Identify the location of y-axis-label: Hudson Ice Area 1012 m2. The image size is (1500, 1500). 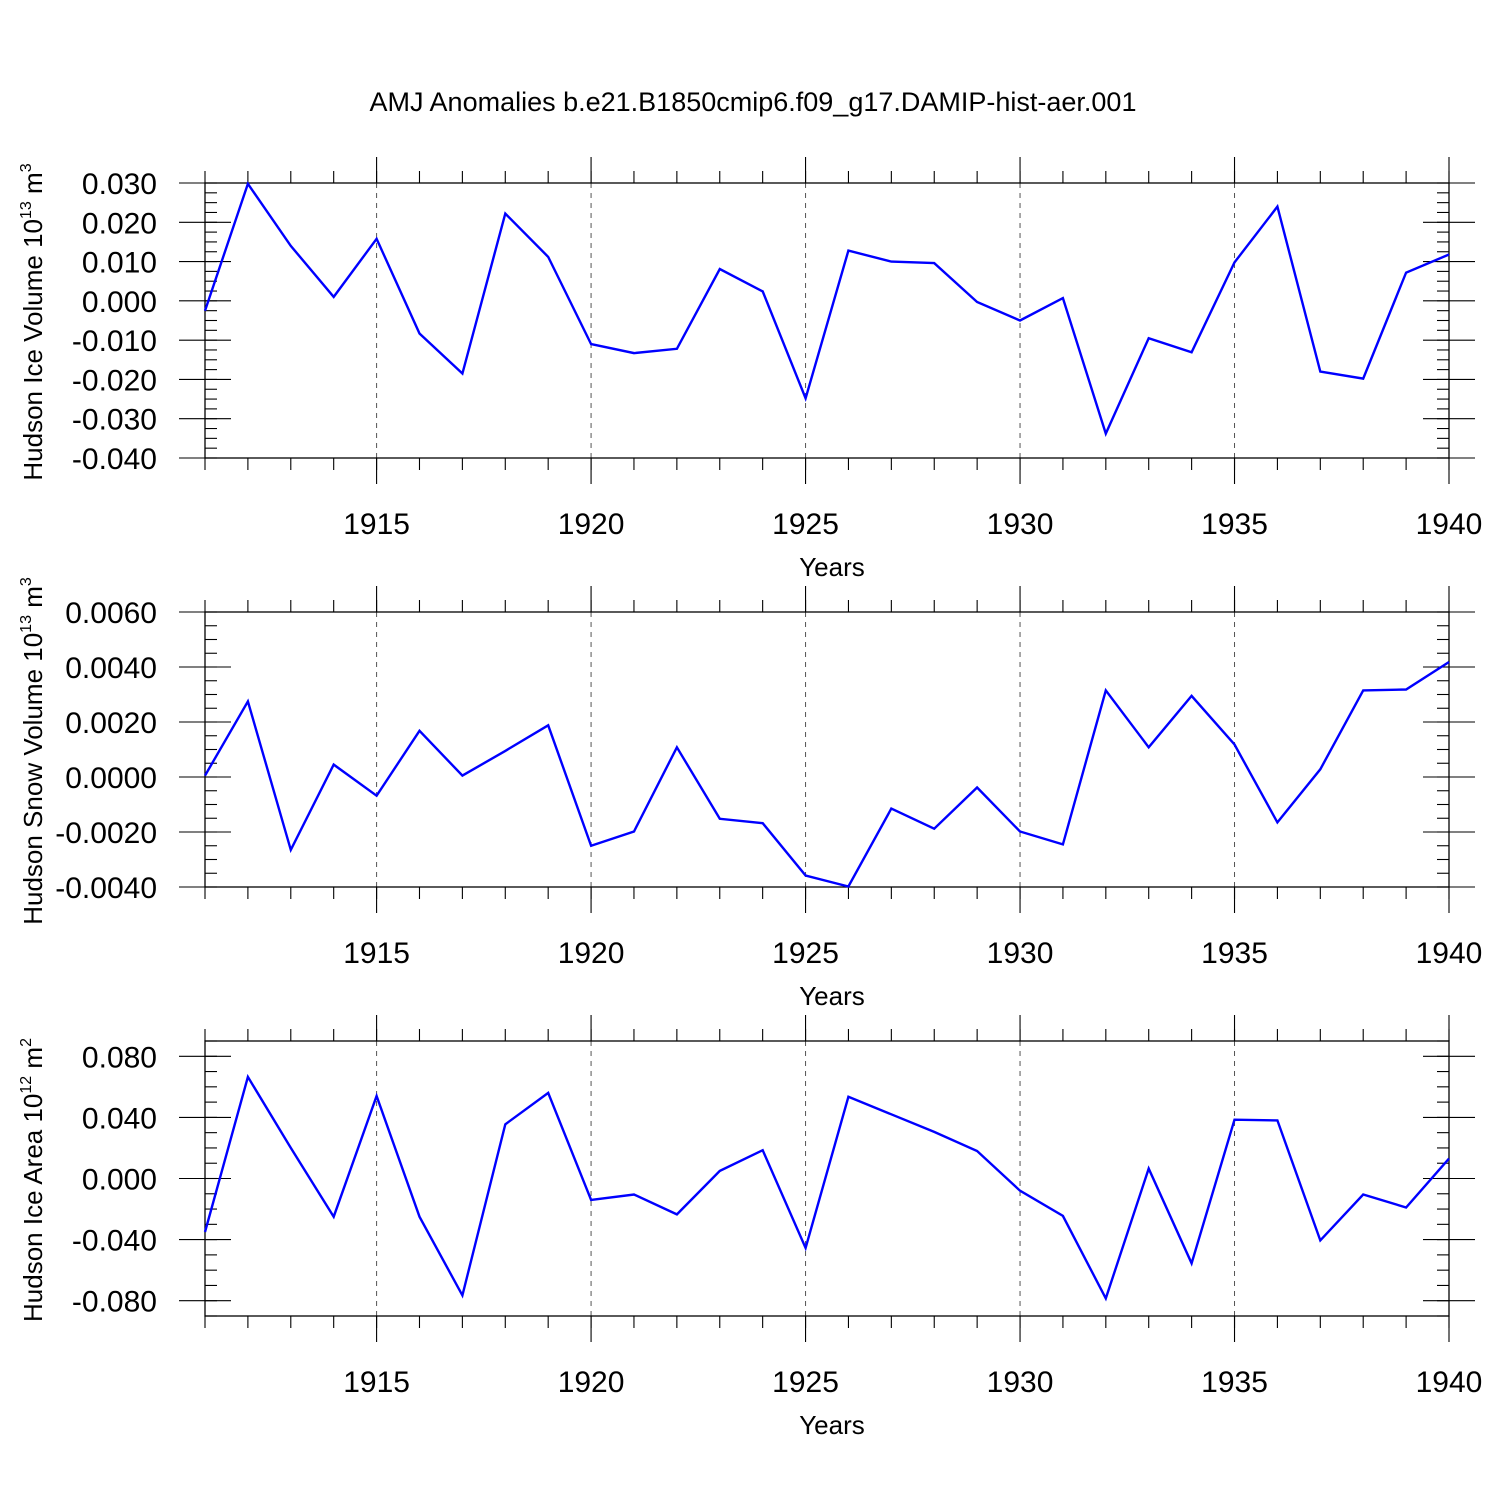
(33, 1180).